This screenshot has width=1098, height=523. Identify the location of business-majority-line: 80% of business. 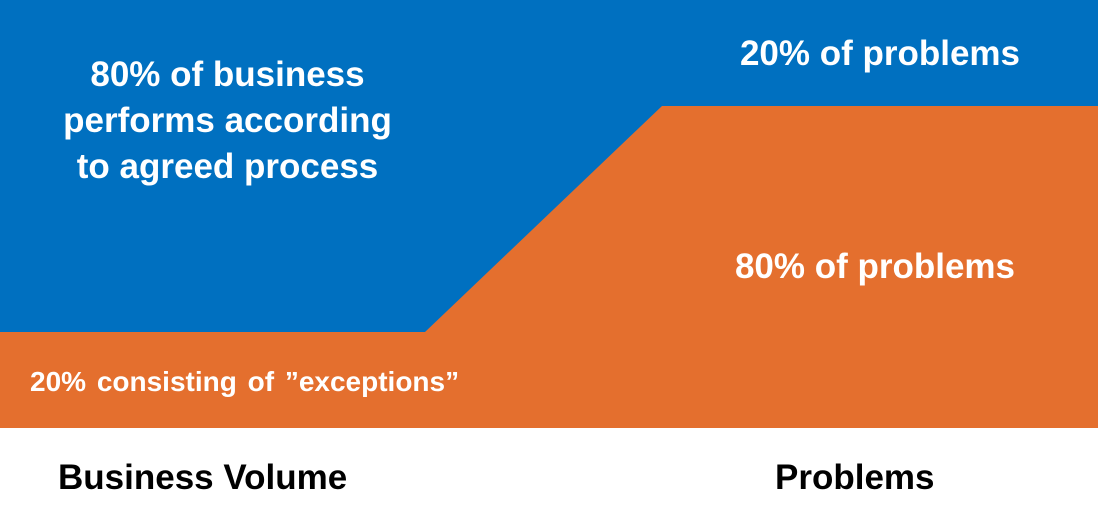
(227, 74).